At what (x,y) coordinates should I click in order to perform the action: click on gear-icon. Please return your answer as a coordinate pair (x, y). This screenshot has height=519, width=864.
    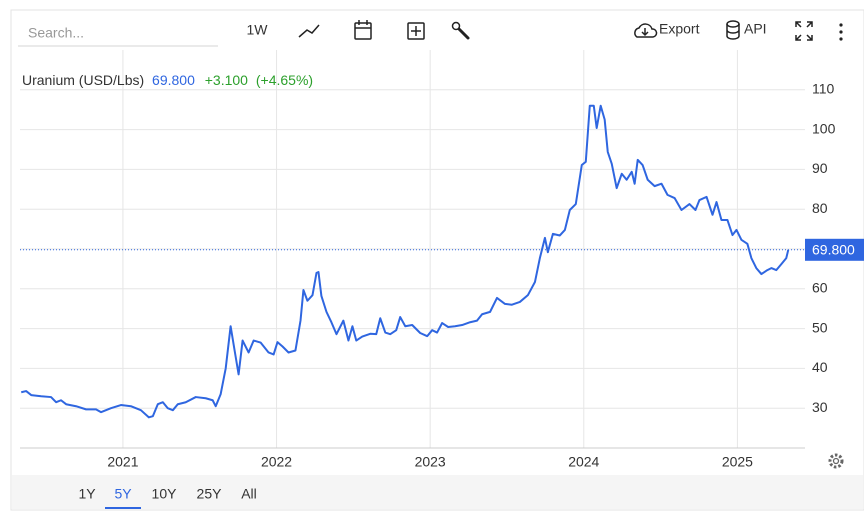
    Looking at the image, I should click on (836, 461).